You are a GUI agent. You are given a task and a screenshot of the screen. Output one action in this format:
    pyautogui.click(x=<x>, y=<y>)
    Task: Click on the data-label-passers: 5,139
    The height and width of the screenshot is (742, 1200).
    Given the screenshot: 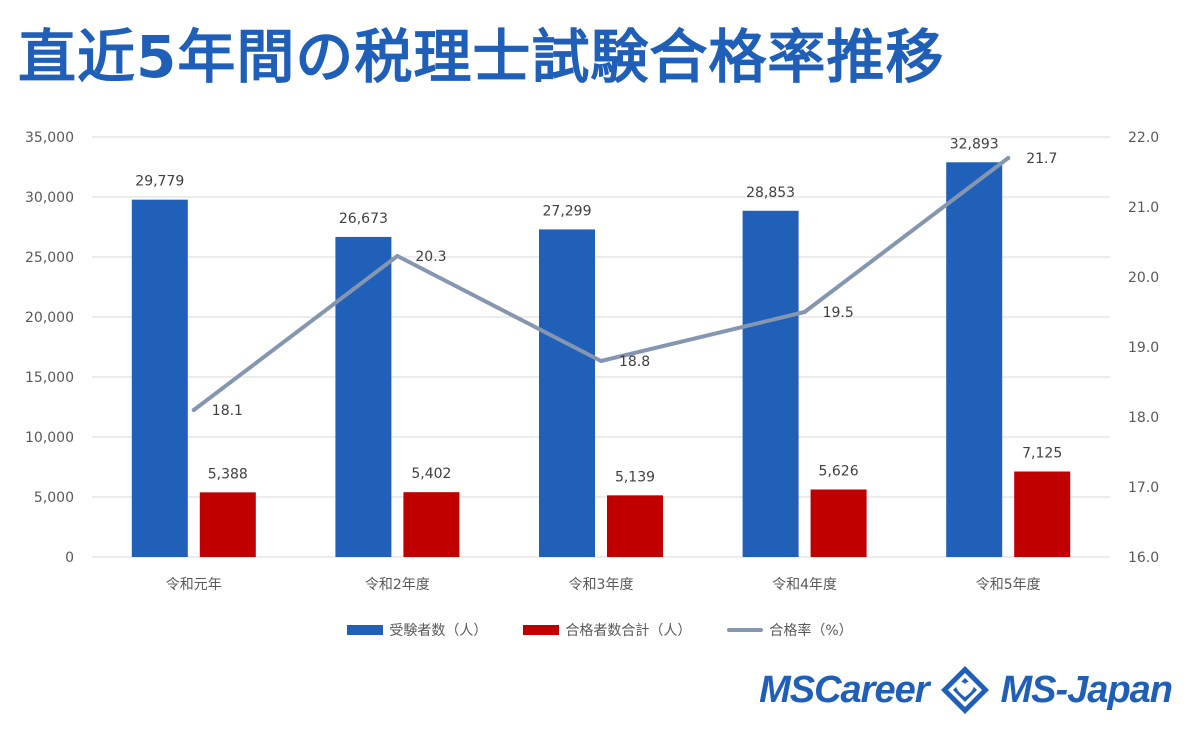 What is the action you would take?
    pyautogui.click(x=635, y=477)
    